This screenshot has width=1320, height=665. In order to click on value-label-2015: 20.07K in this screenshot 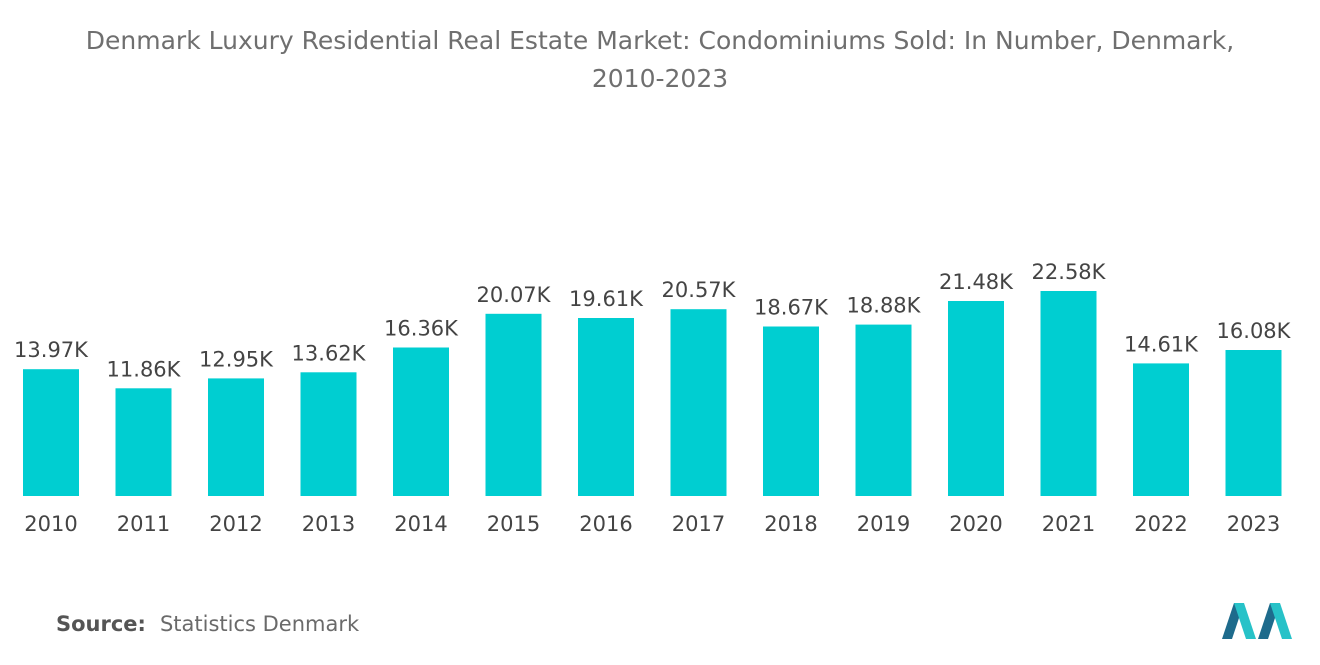, I will do `click(514, 295)`.